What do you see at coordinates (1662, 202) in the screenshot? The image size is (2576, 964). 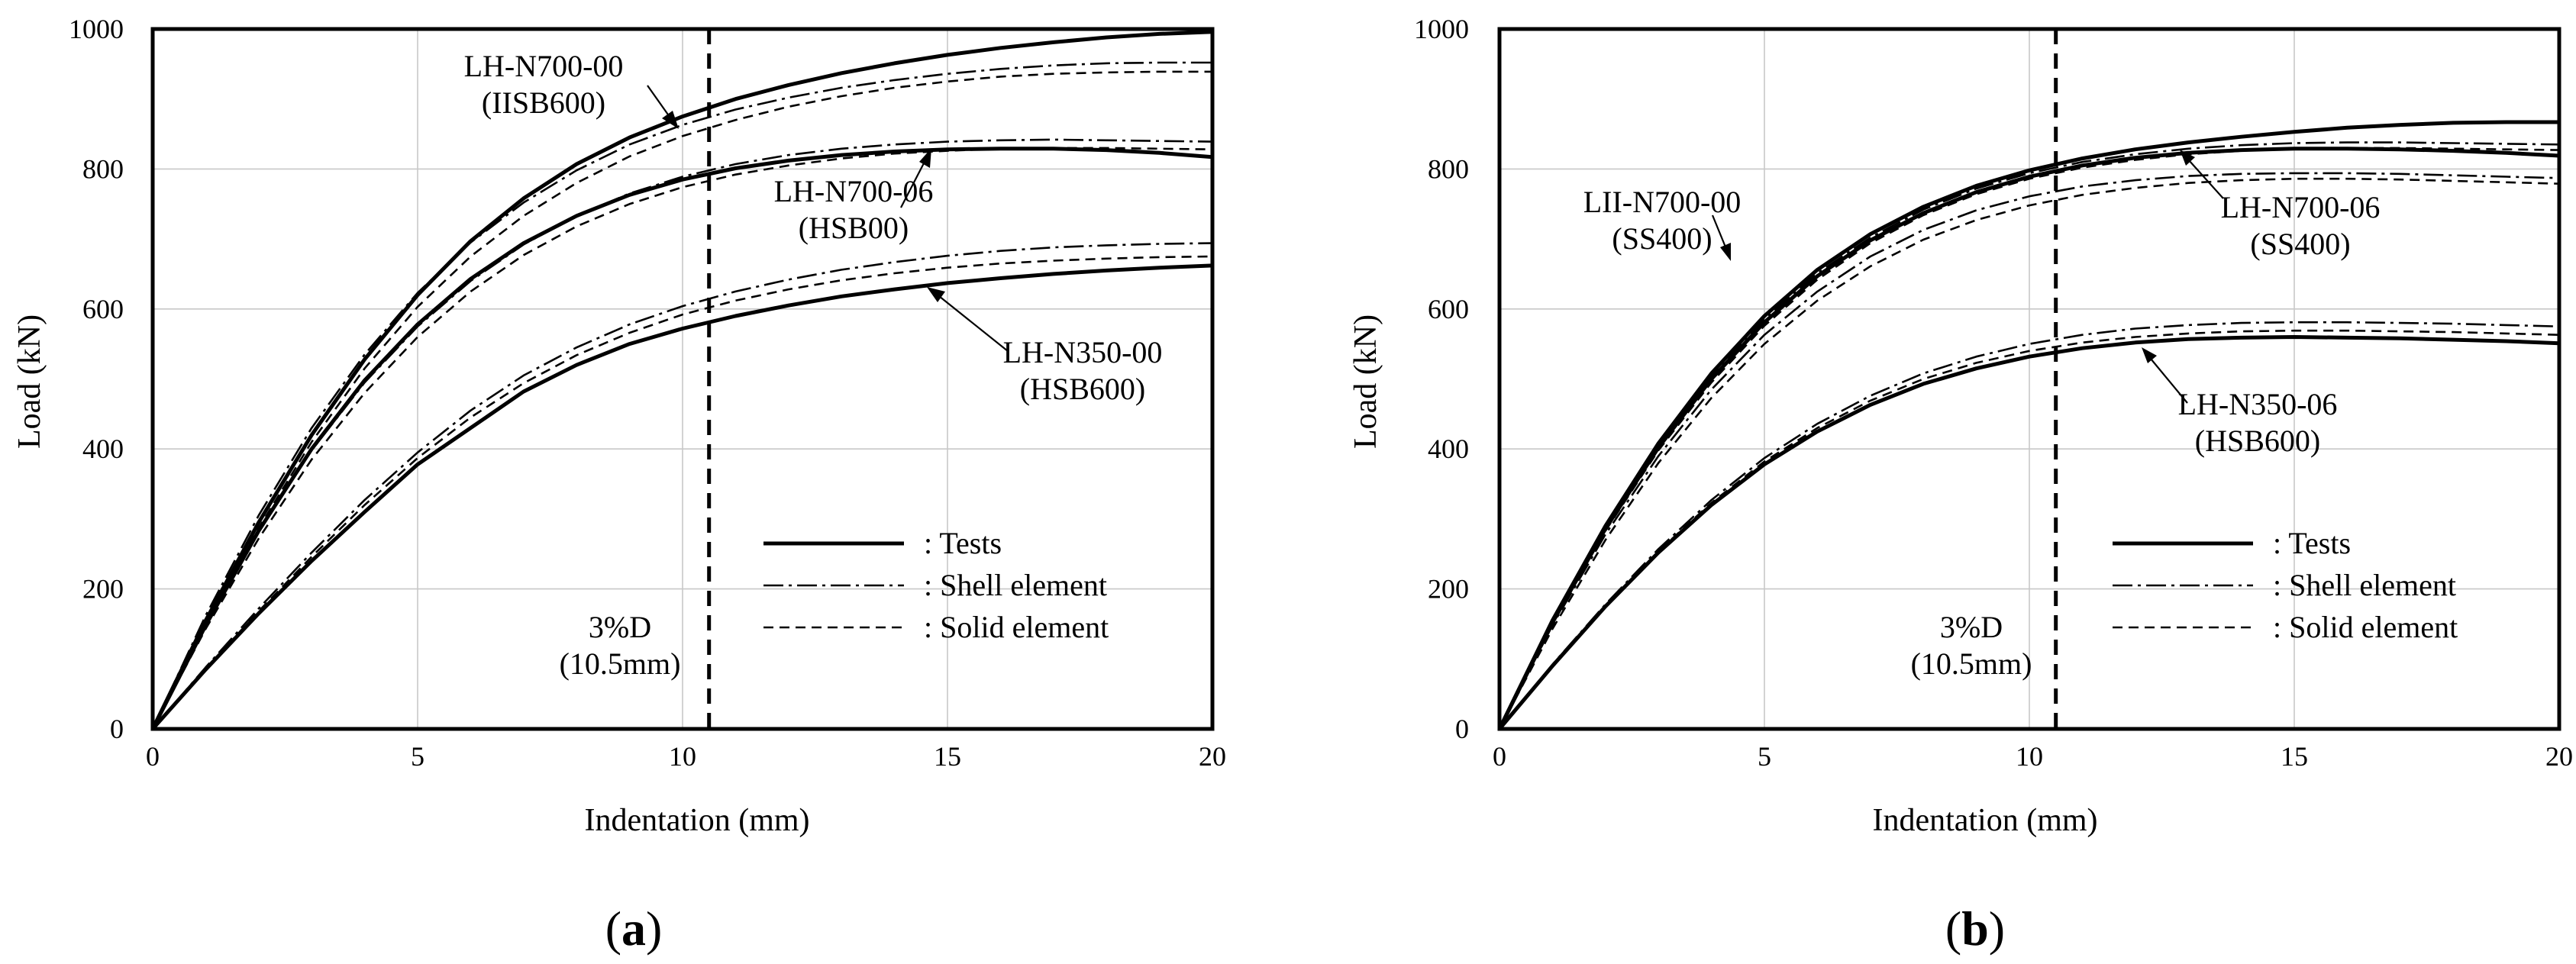 I see `annotation-label-line1: LII-N700-00` at bounding box center [1662, 202].